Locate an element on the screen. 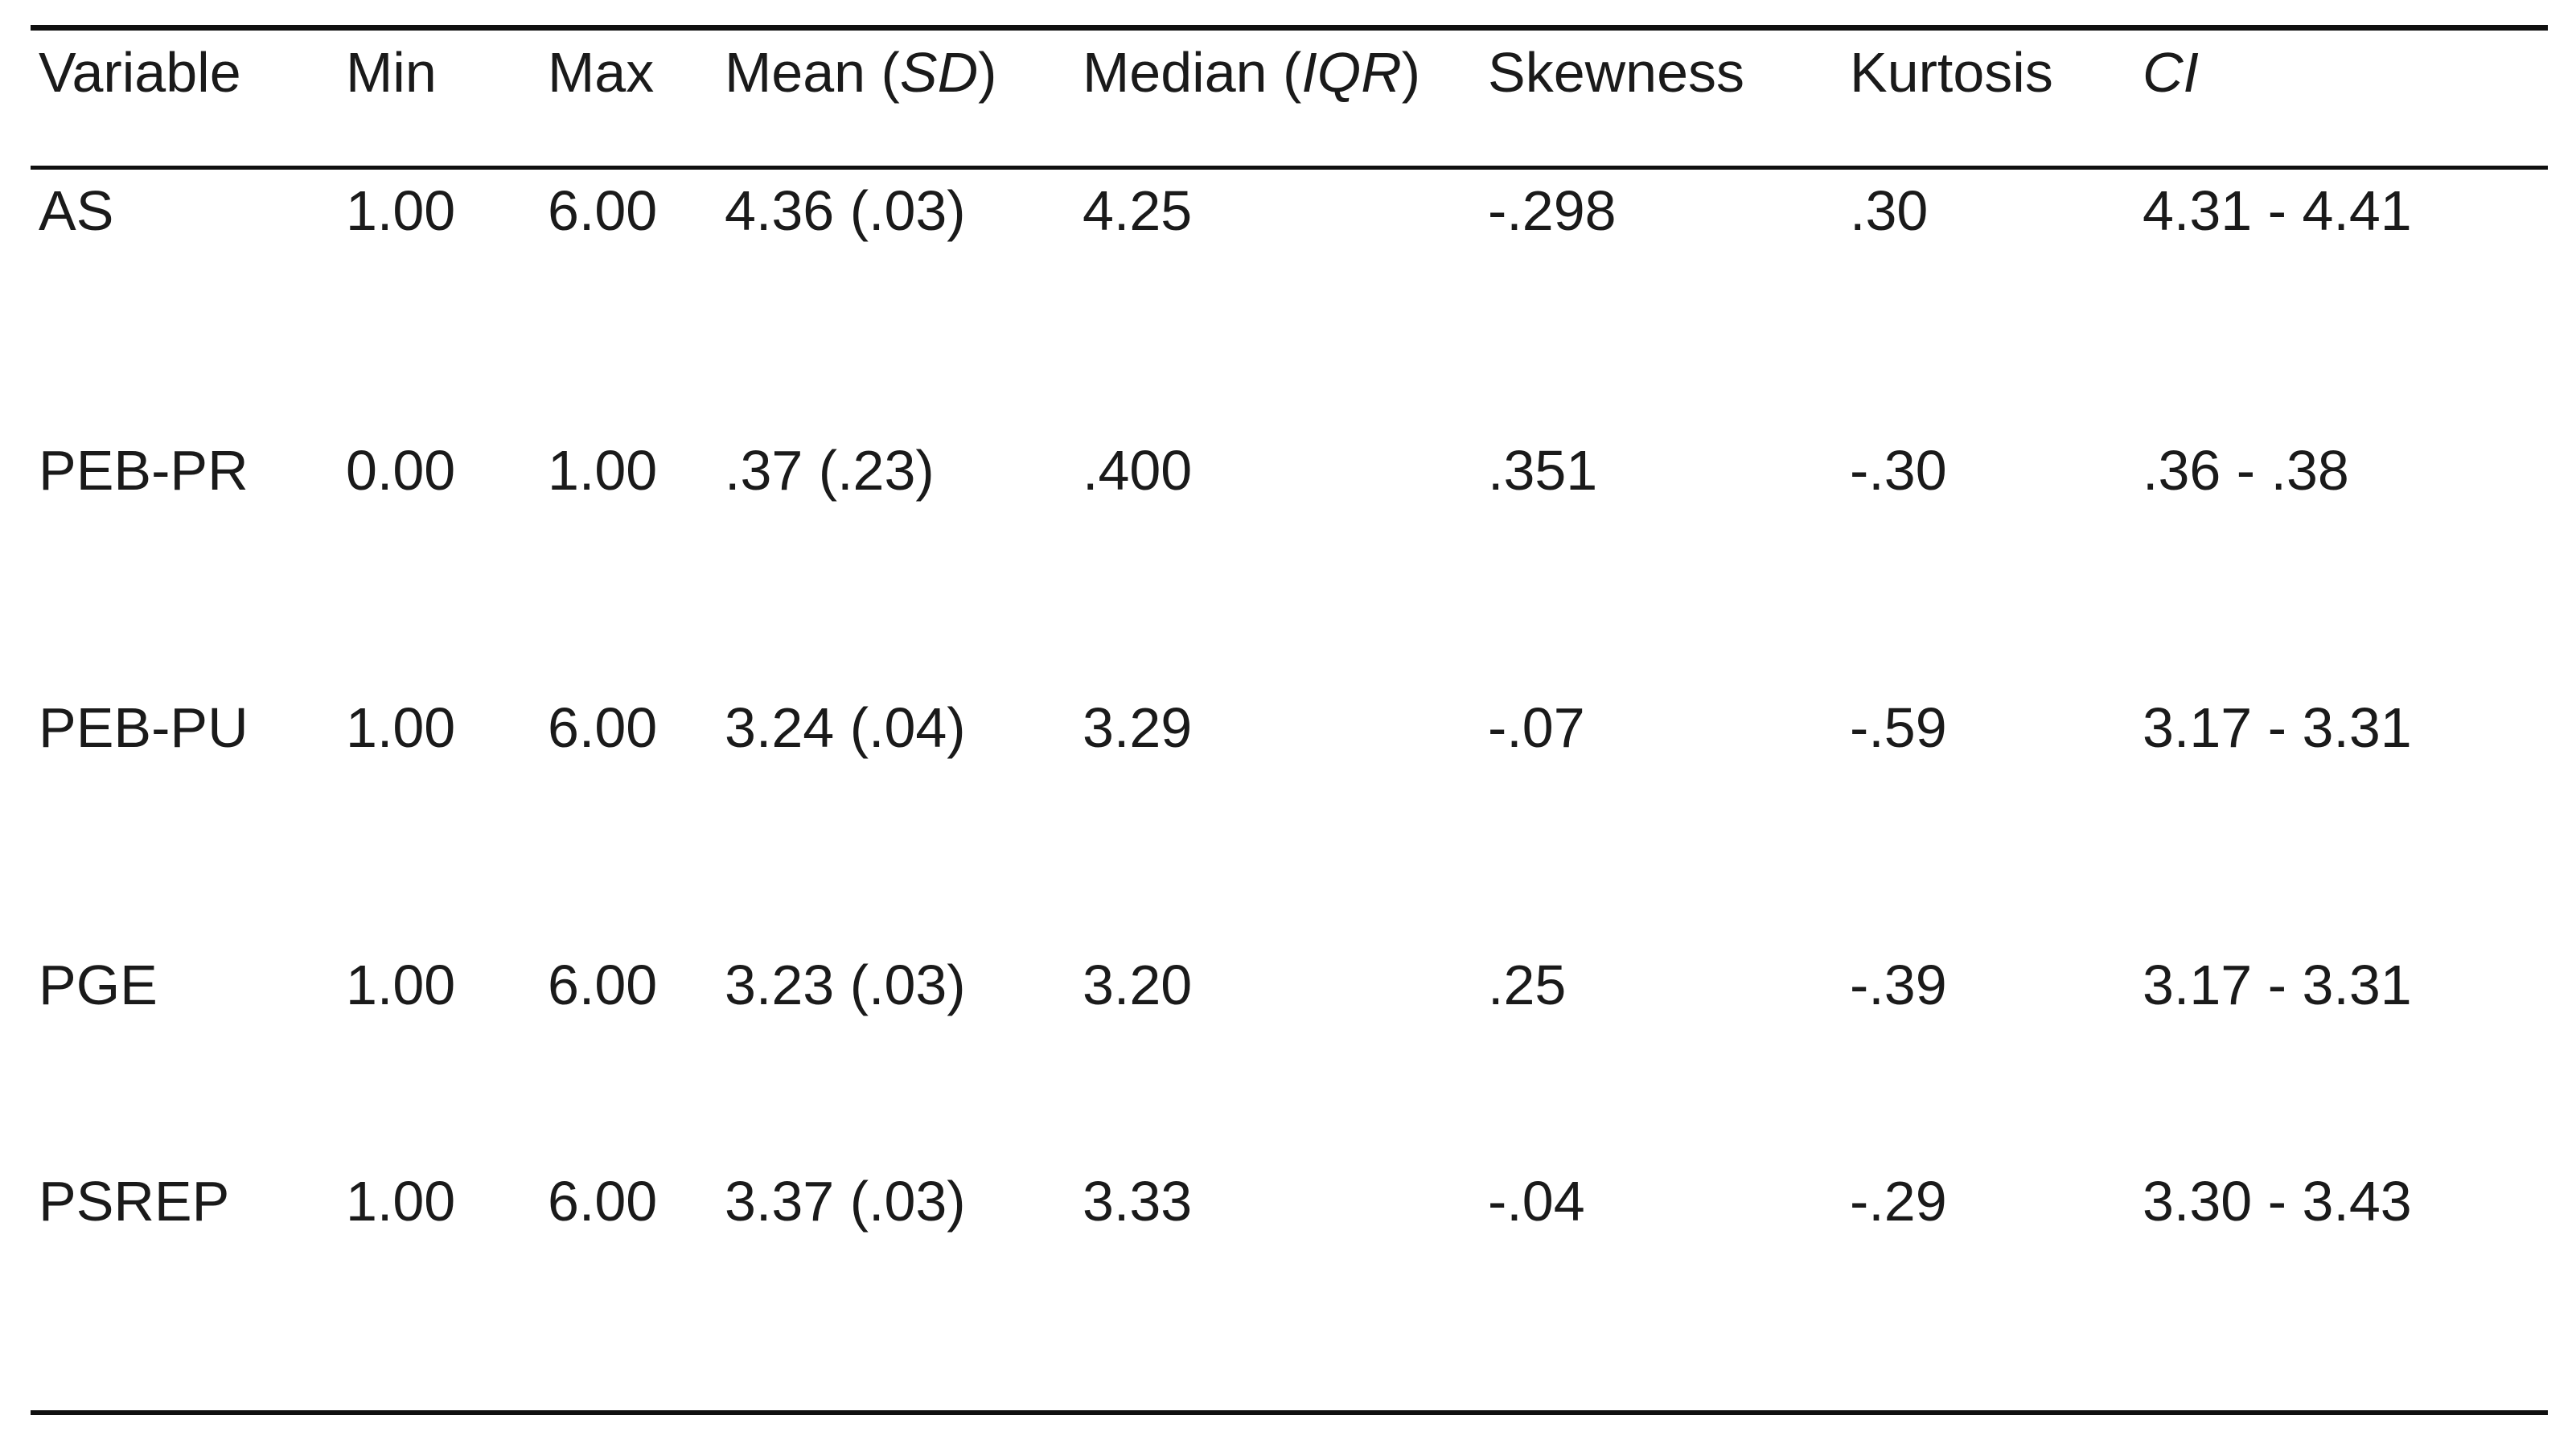 This screenshot has width=2576, height=1440. ci-cell: 4.31 - 4.41 is located at coordinates (2277, 210).